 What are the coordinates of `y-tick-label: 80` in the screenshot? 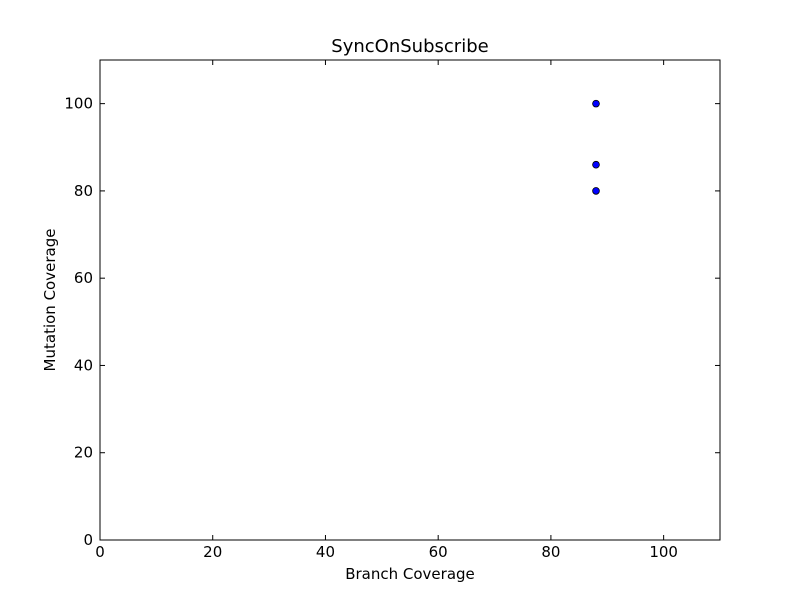 It's located at (83, 191).